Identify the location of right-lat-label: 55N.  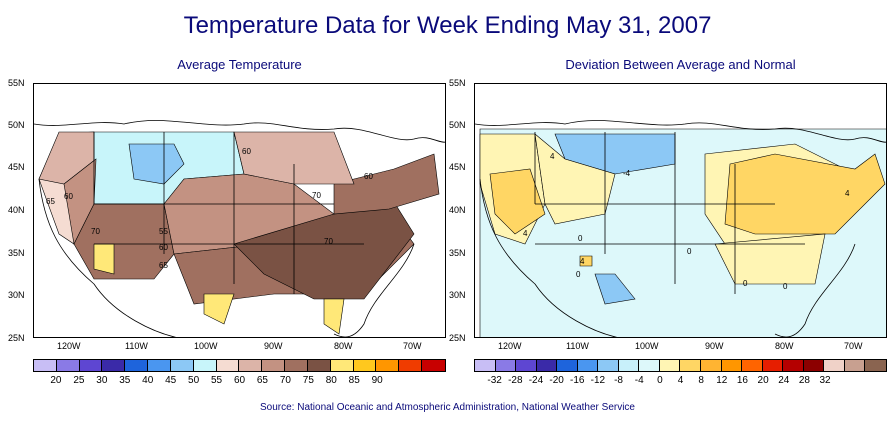
(457, 83).